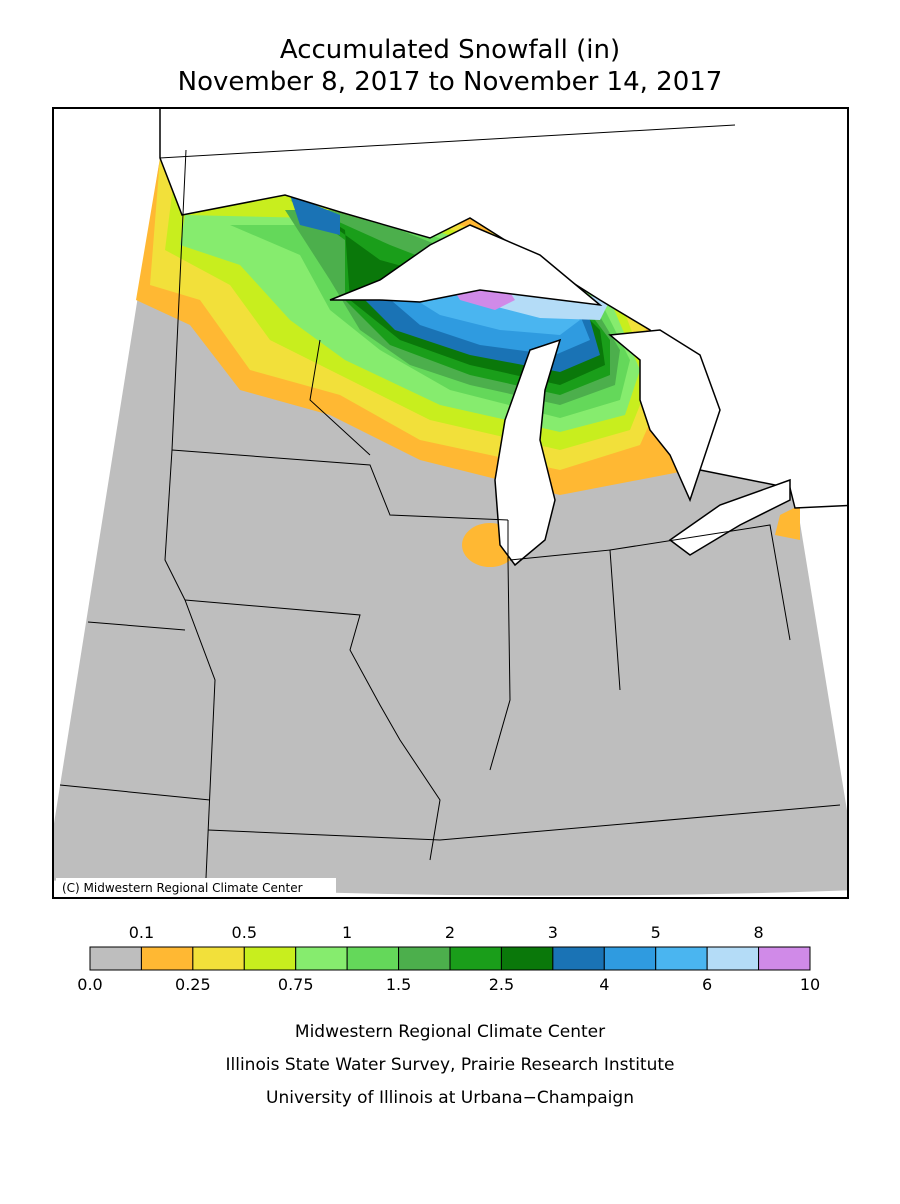  What do you see at coordinates (553, 932) in the screenshot?
I see `legend-label: 3` at bounding box center [553, 932].